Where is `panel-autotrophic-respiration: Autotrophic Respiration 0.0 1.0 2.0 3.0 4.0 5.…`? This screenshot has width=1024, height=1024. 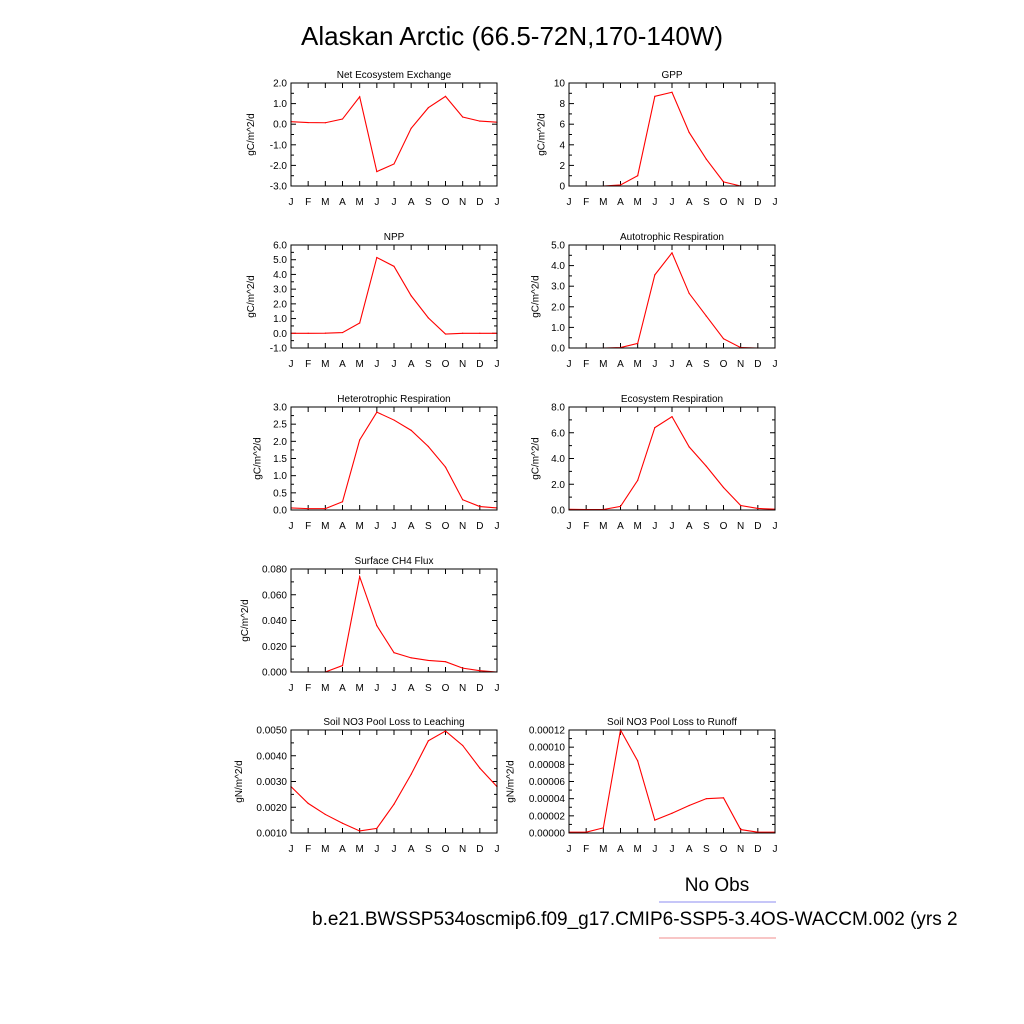 panel-autotrophic-respiration: Autotrophic Respiration 0.0 1.0 2.0 3.0 4.0 5.… is located at coordinates (653, 301).